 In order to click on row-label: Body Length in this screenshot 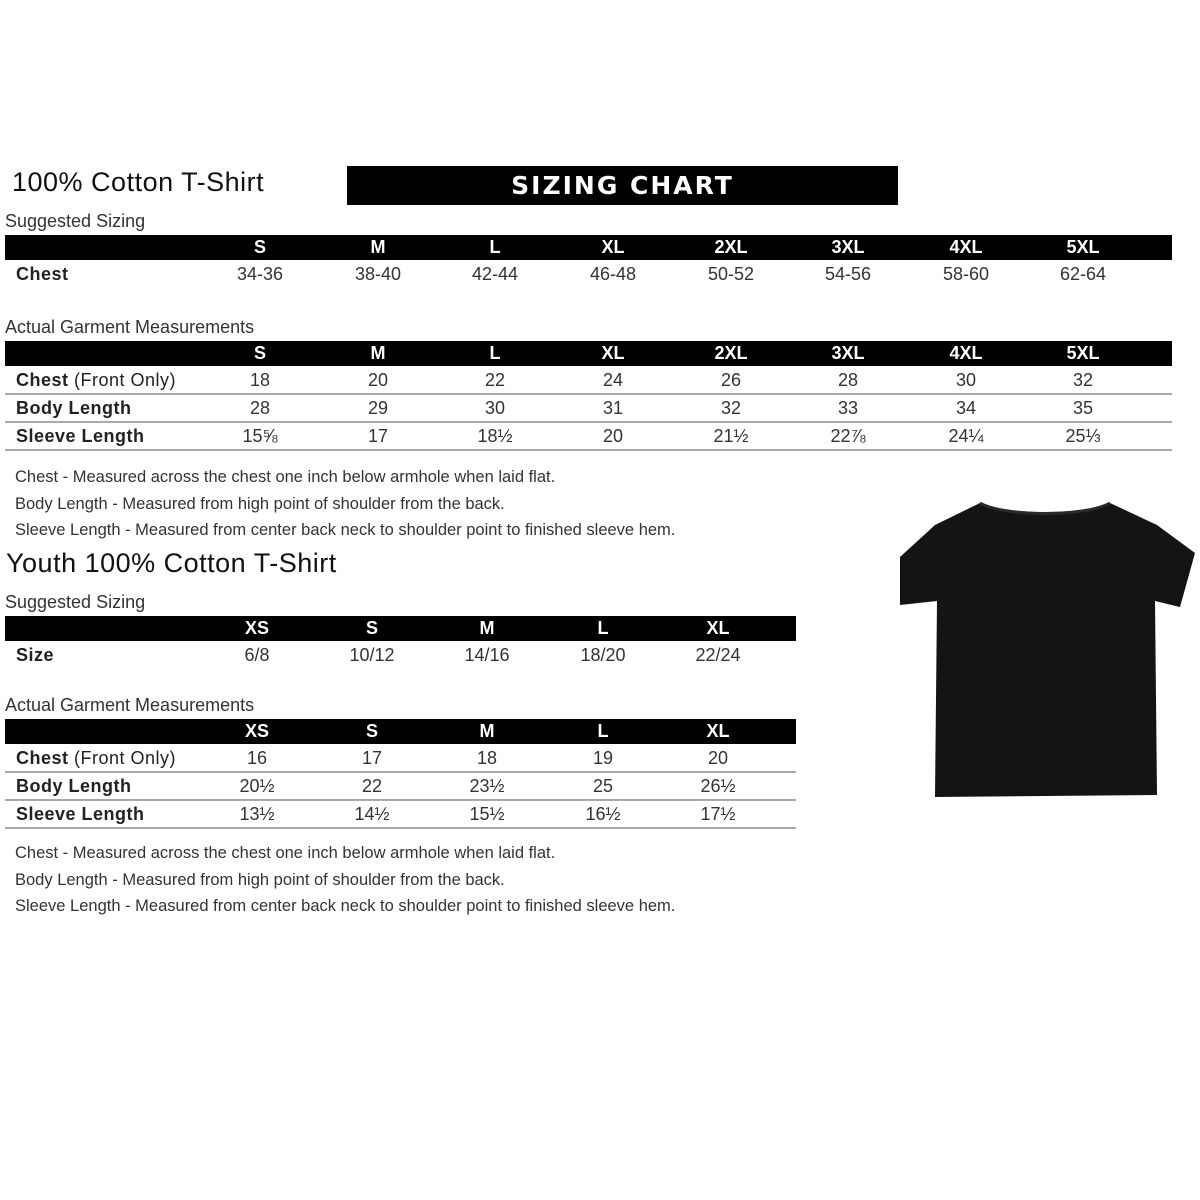, I will do `click(74, 786)`.